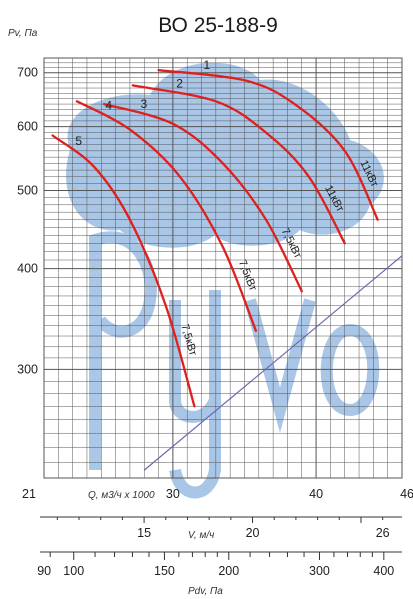  I want to click on curve-number-3: 3, so click(144, 104).